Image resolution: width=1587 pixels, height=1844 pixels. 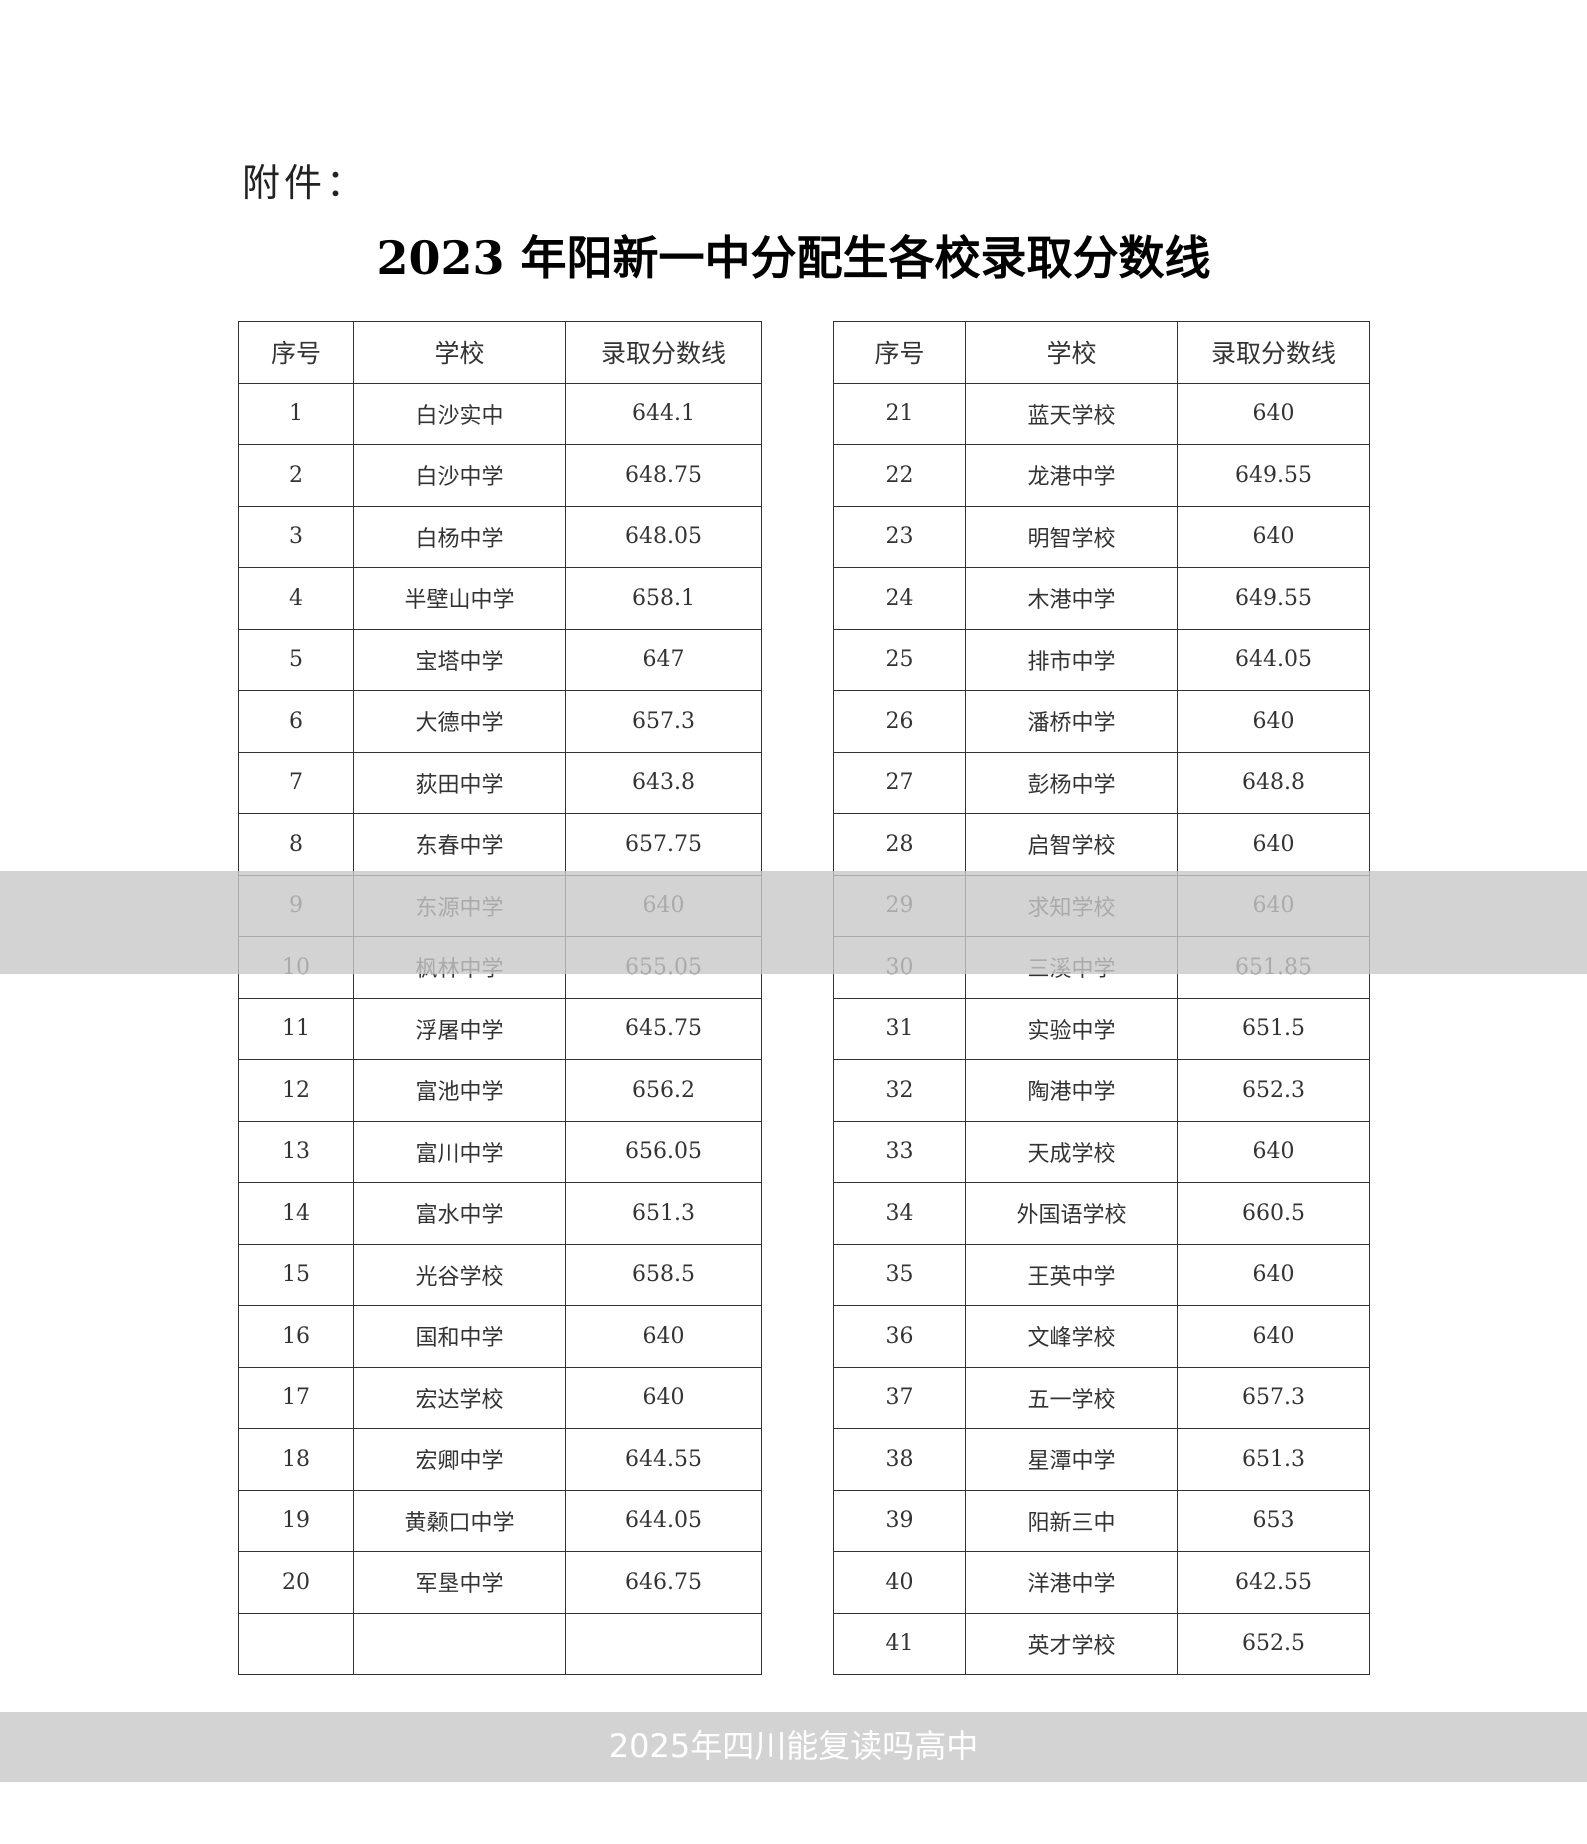 What do you see at coordinates (1101, 536) in the screenshot?
I see `table-row: 23 明智学校 640` at bounding box center [1101, 536].